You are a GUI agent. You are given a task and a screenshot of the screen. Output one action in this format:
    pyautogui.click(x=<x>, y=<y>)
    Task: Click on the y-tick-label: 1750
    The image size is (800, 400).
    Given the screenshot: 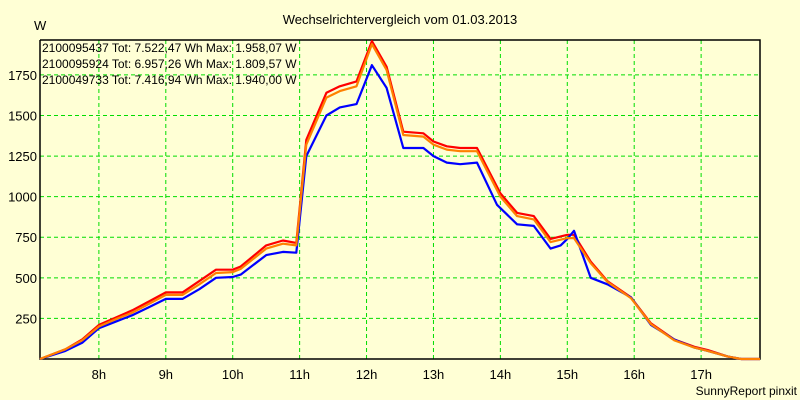 What is the action you would take?
    pyautogui.click(x=22, y=75)
    